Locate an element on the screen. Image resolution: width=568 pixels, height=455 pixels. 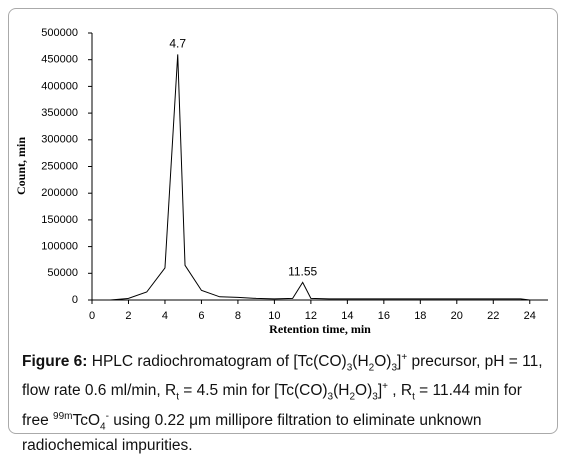
x-tick-label: 16 is located at coordinates (384, 316).